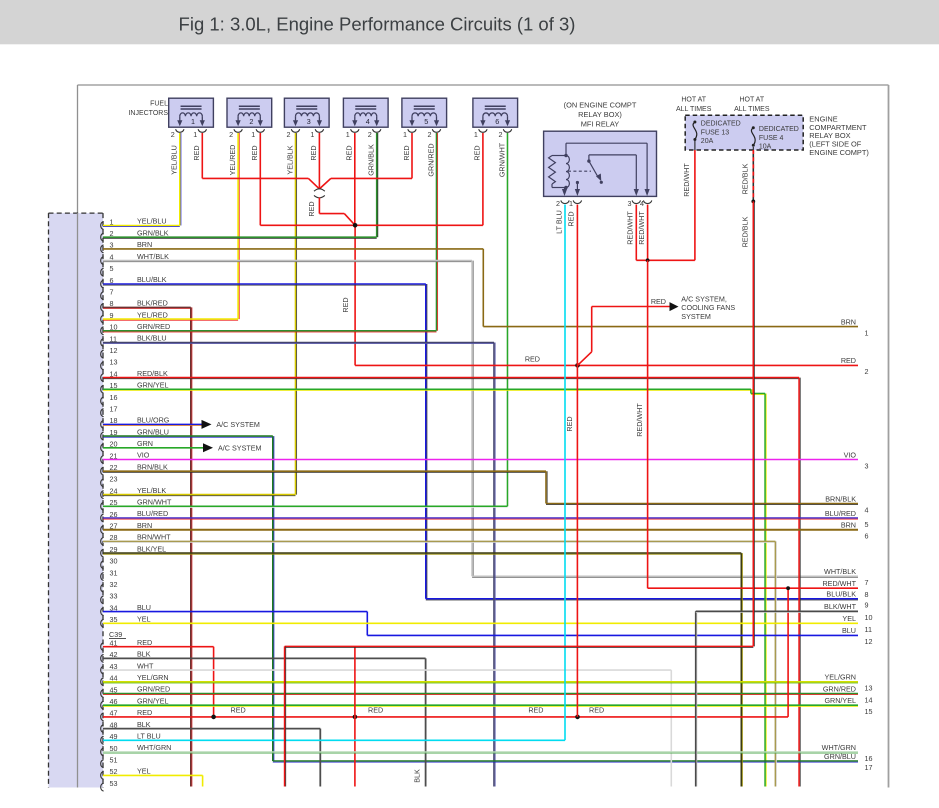  What do you see at coordinates (114, 432) in the screenshot?
I see `svg-text: 19` at bounding box center [114, 432].